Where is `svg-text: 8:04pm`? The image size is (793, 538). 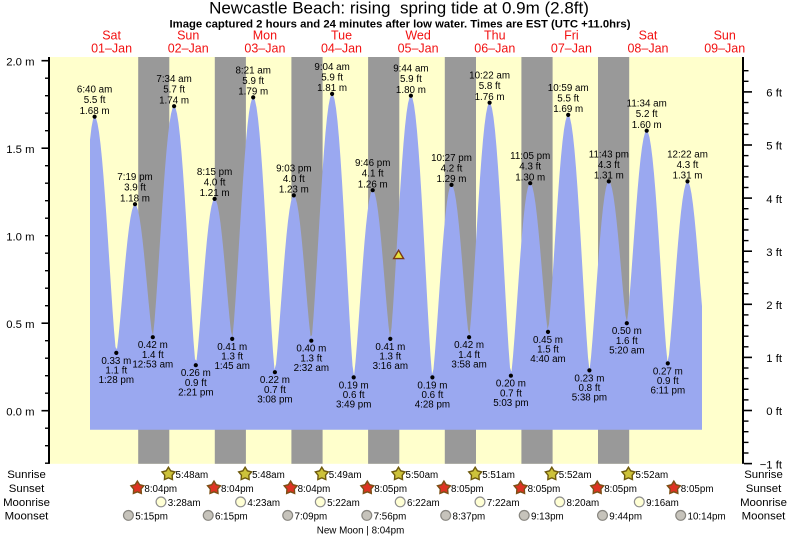
svg-text: 8:04pm is located at coordinates (160, 489).